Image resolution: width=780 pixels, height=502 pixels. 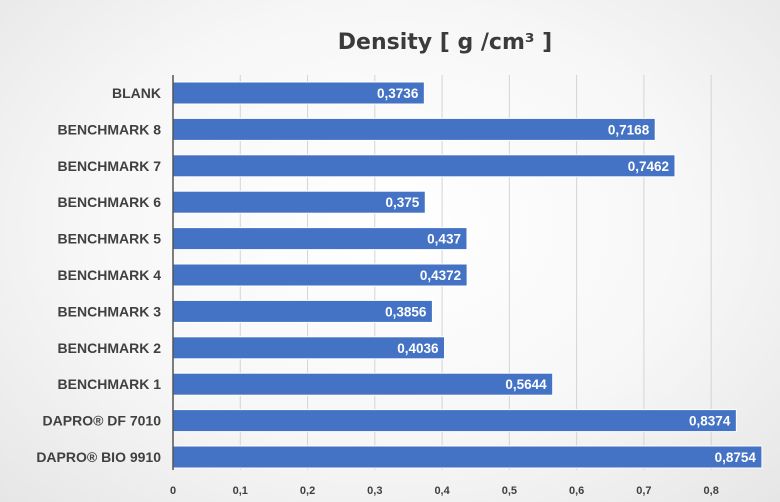 What do you see at coordinates (711, 491) in the screenshot?
I see `x-tick-label: 0,8` at bounding box center [711, 491].